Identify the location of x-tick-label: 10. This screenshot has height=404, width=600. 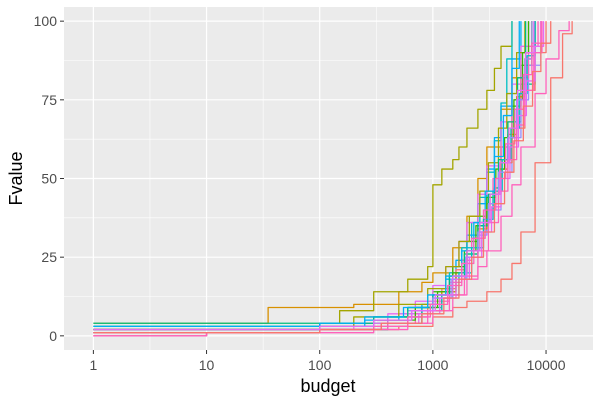
(207, 365).